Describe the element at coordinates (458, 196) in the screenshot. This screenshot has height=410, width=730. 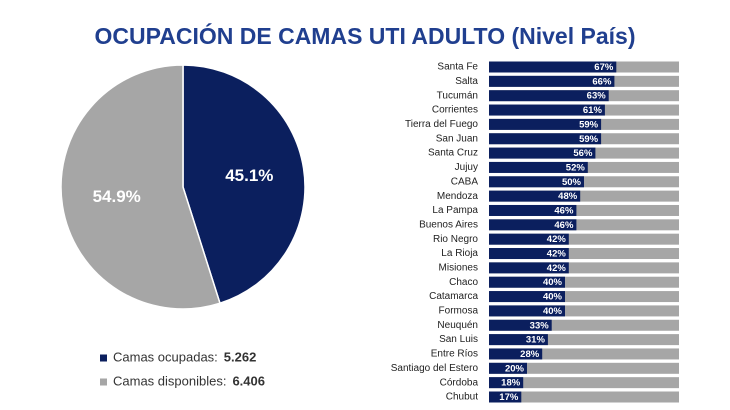
I see `y-tick-label: Mendoza` at that location.